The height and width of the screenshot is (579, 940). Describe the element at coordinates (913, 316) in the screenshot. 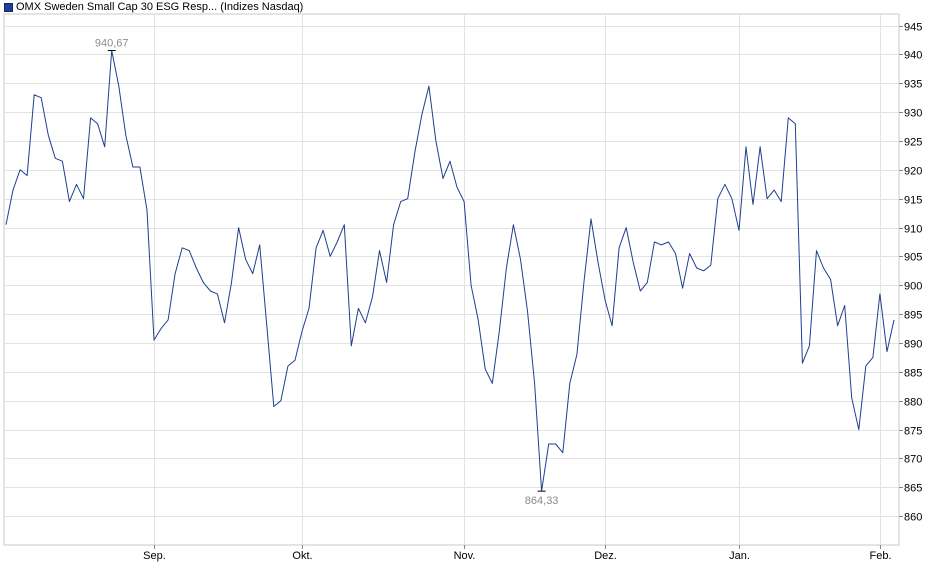

I see `y-tick-label: 895` at that location.